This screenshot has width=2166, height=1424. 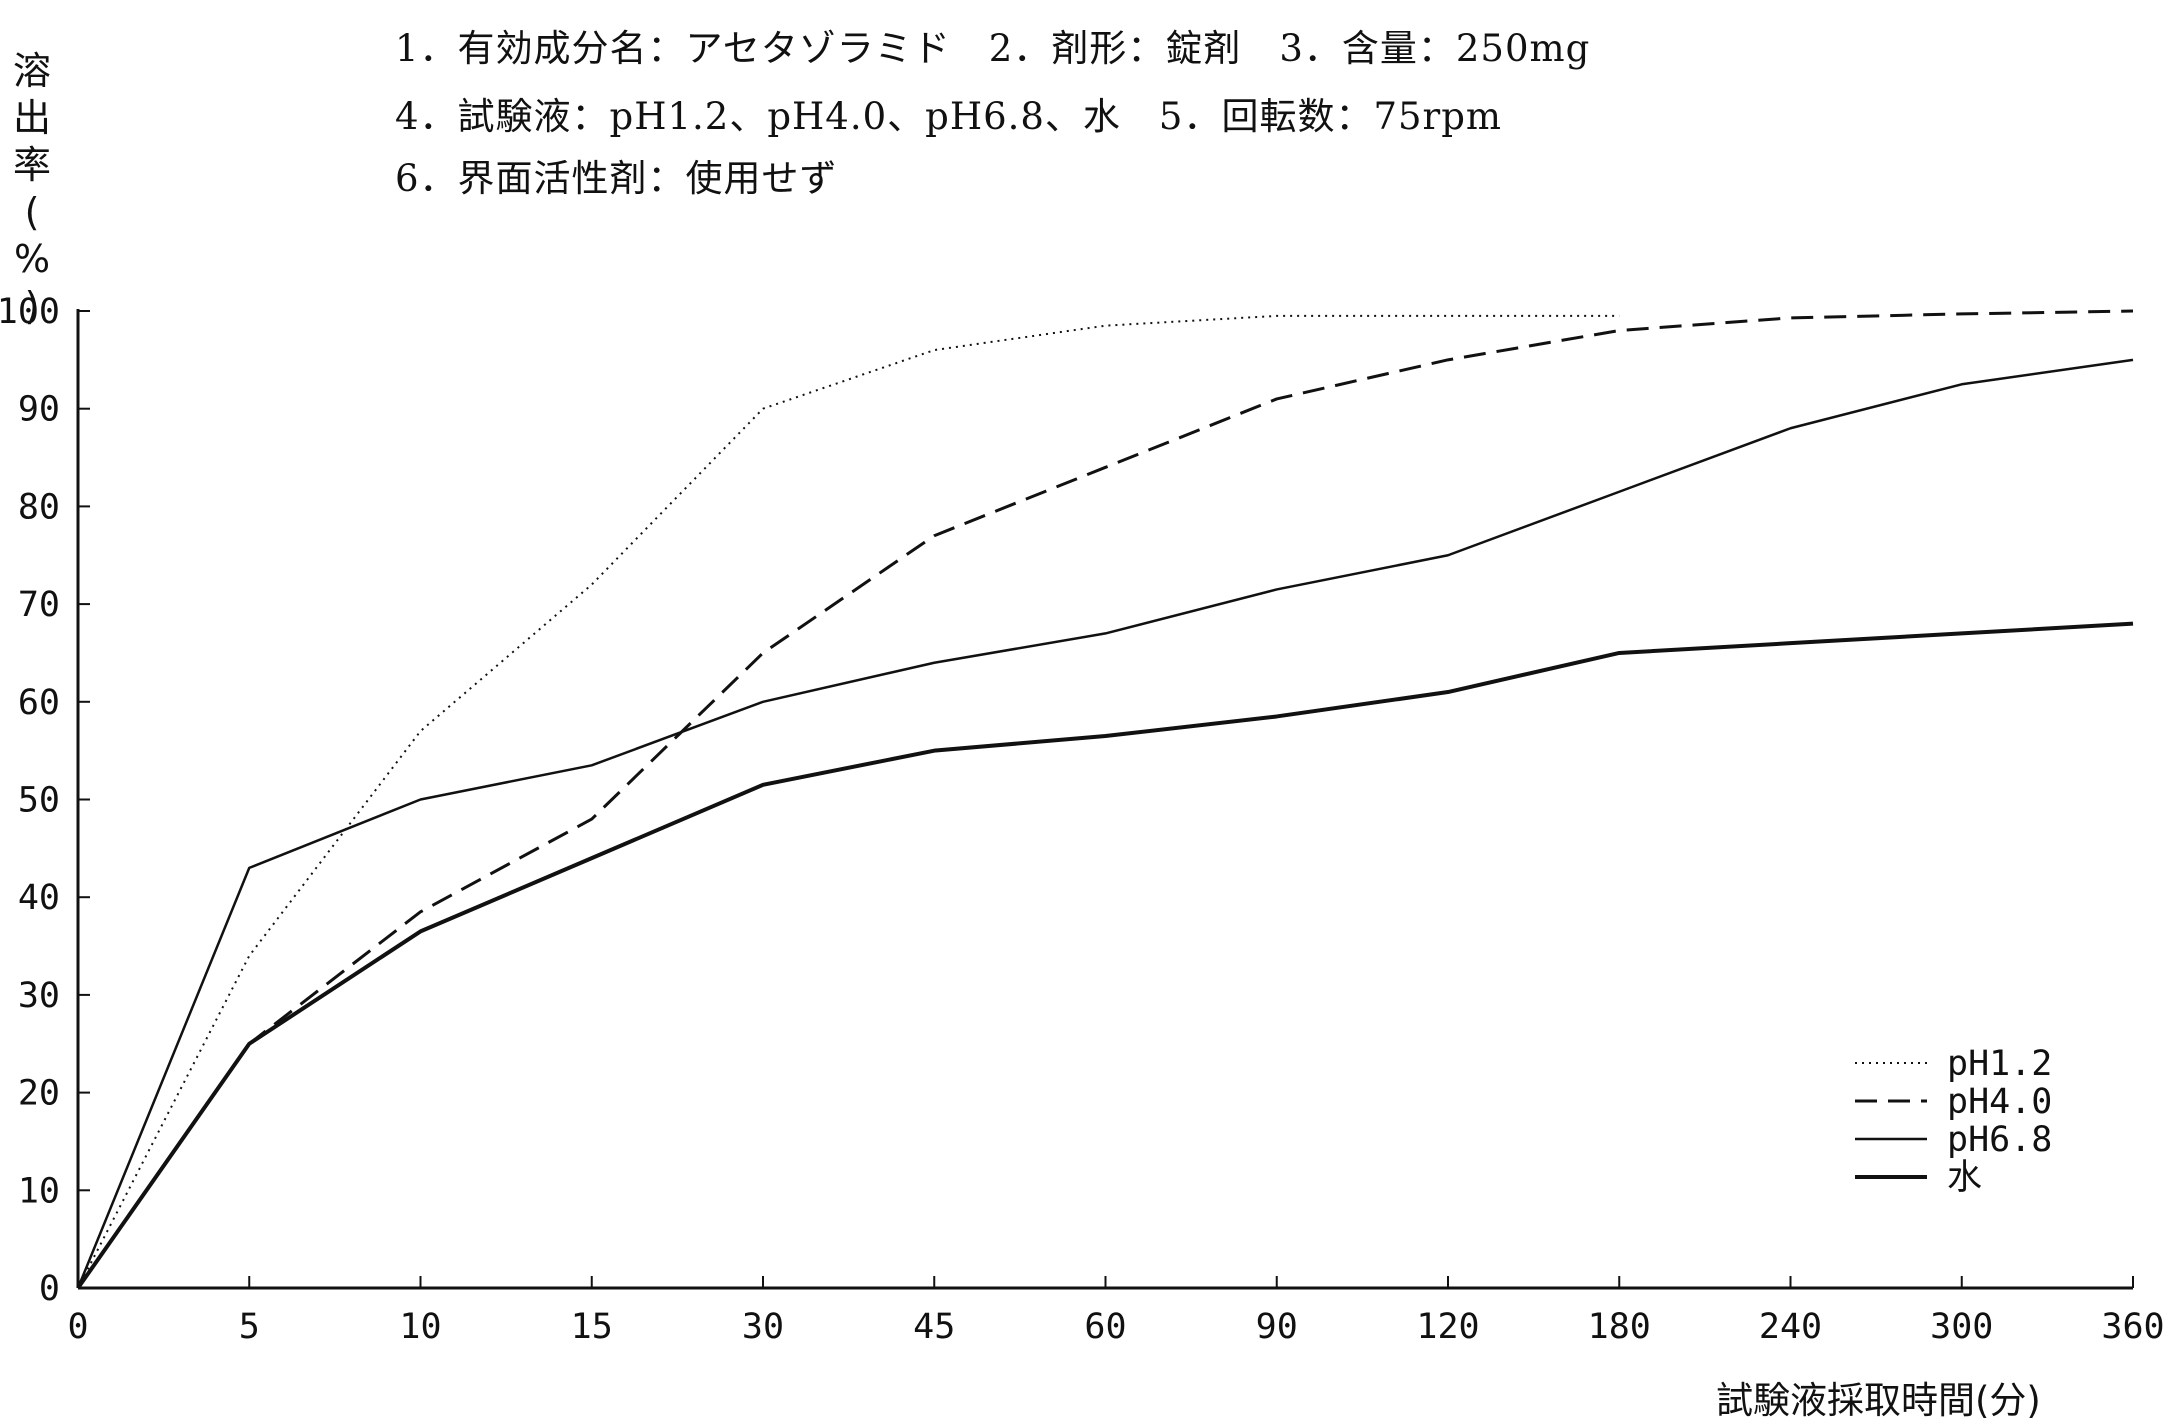 What do you see at coordinates (763, 1327) in the screenshot?
I see `x-tick-label: 30` at bounding box center [763, 1327].